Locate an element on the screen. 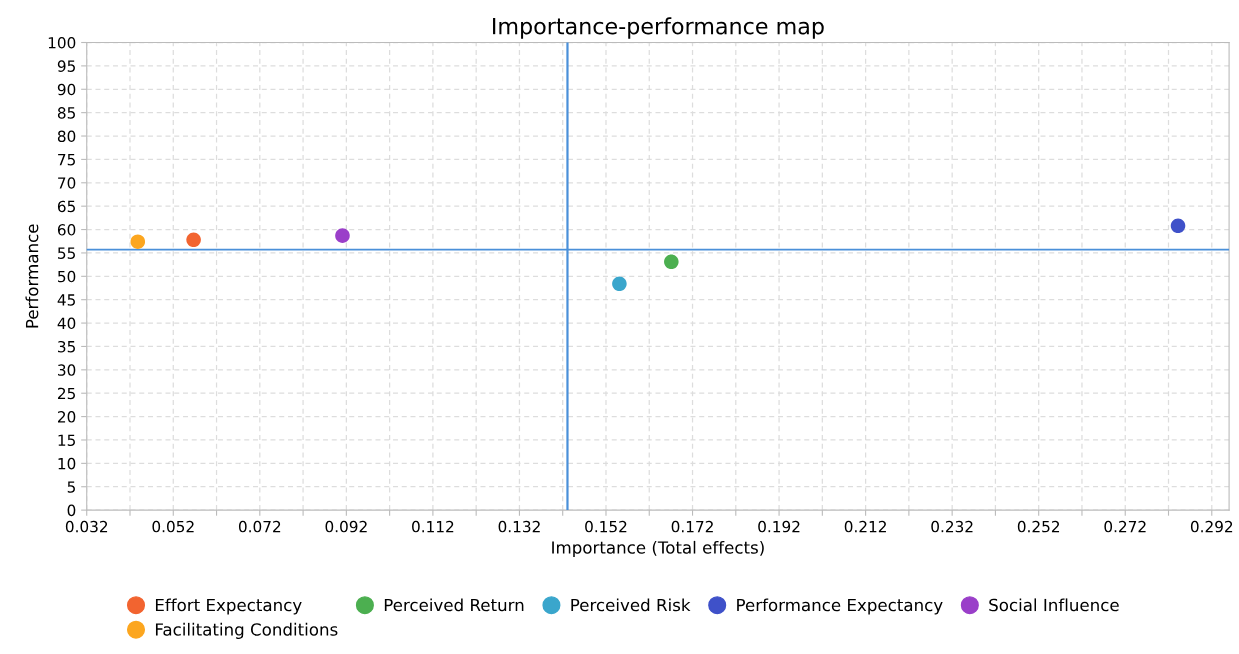 The width and height of the screenshot is (1239, 654). x-tick-label: 0.252 is located at coordinates (1038, 526).